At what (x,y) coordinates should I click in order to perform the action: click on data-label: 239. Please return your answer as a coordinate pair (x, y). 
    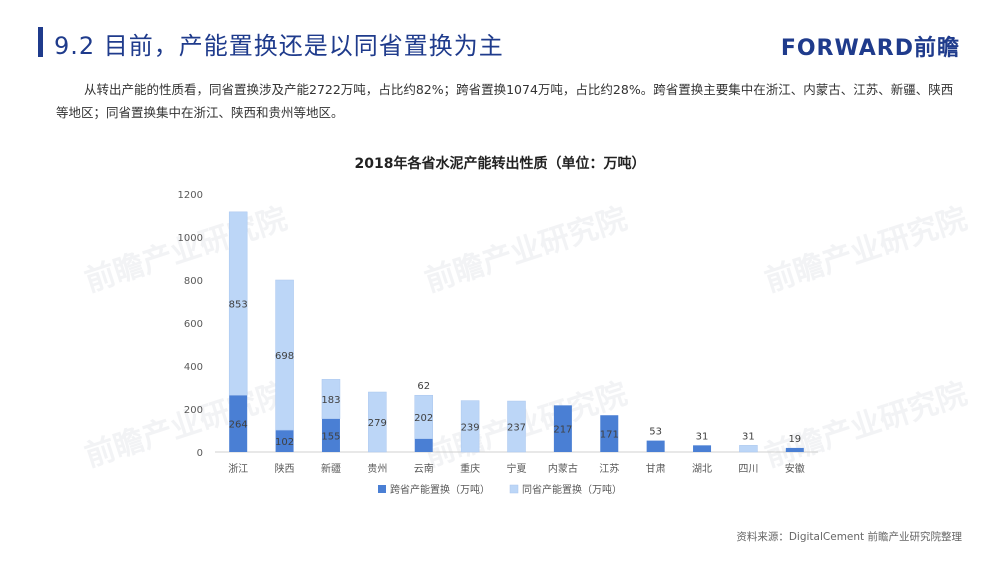
    Looking at the image, I should click on (470, 427).